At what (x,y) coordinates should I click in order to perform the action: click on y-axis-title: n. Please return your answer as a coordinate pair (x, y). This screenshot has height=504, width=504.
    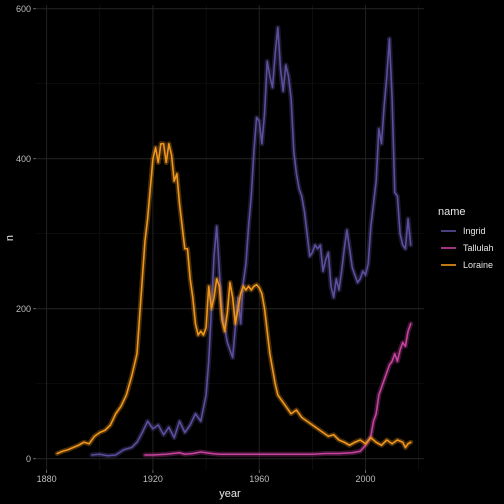
    Looking at the image, I should click on (10, 238).